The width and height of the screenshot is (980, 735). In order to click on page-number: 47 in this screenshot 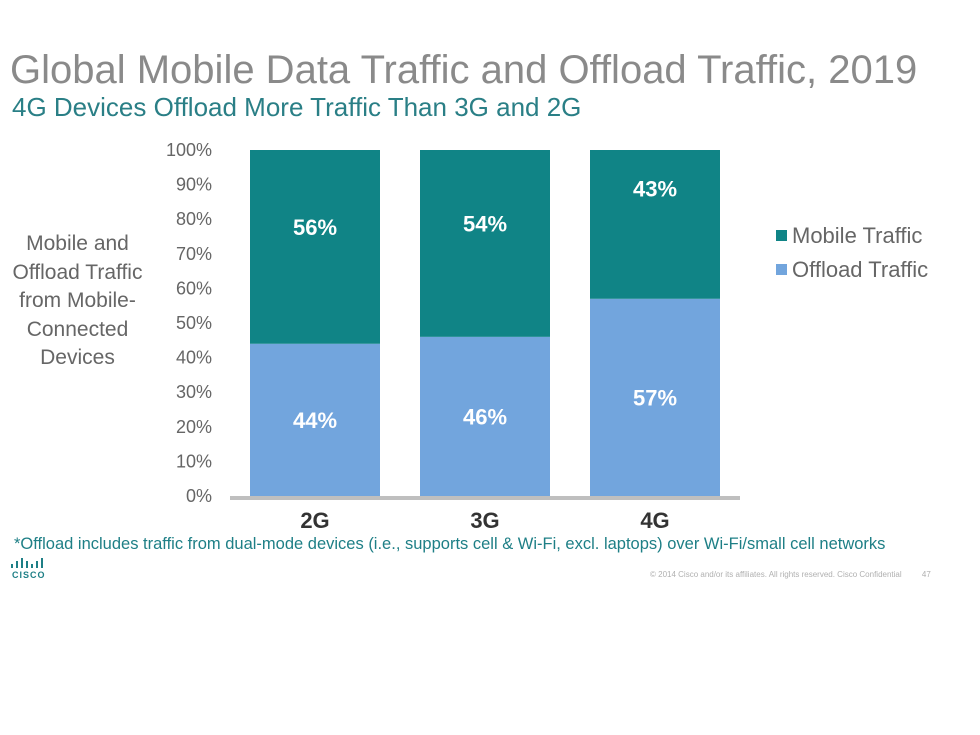, I will do `click(926, 574)`.